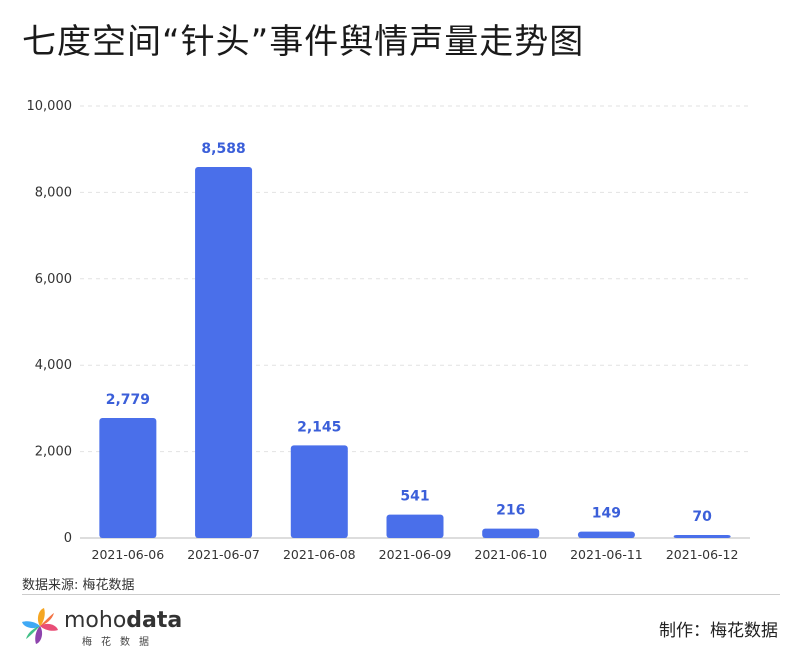 This screenshot has width=800, height=658. I want to click on x-tick-label: 2021-06-07, so click(223, 554).